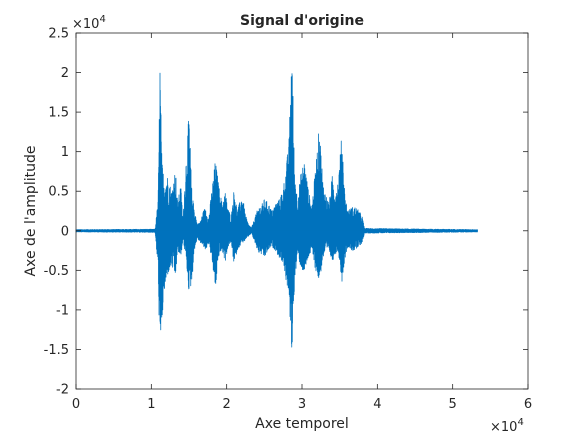  What do you see at coordinates (528, 404) in the screenshot?
I see `x-tick-label: 6` at bounding box center [528, 404].